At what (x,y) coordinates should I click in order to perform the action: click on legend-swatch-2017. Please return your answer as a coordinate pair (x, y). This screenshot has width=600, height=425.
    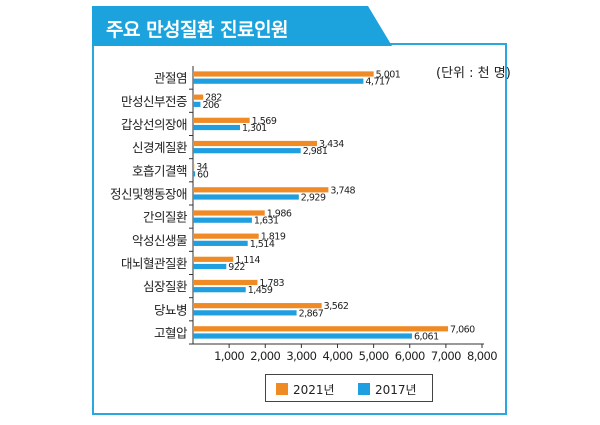
    Looking at the image, I should click on (364, 389).